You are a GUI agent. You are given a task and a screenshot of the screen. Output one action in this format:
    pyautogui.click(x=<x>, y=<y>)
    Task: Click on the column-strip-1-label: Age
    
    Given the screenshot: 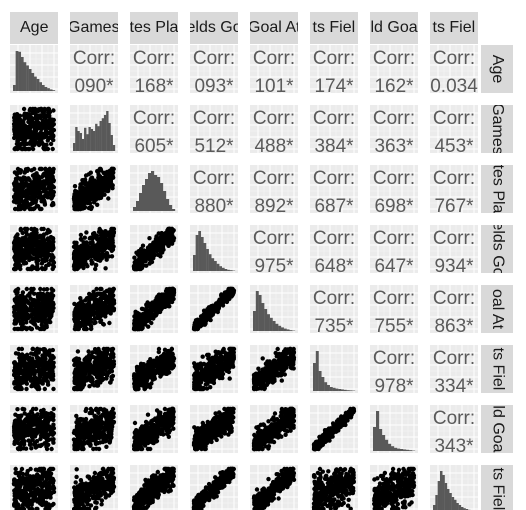 What is the action you would take?
    pyautogui.click(x=34, y=27)
    